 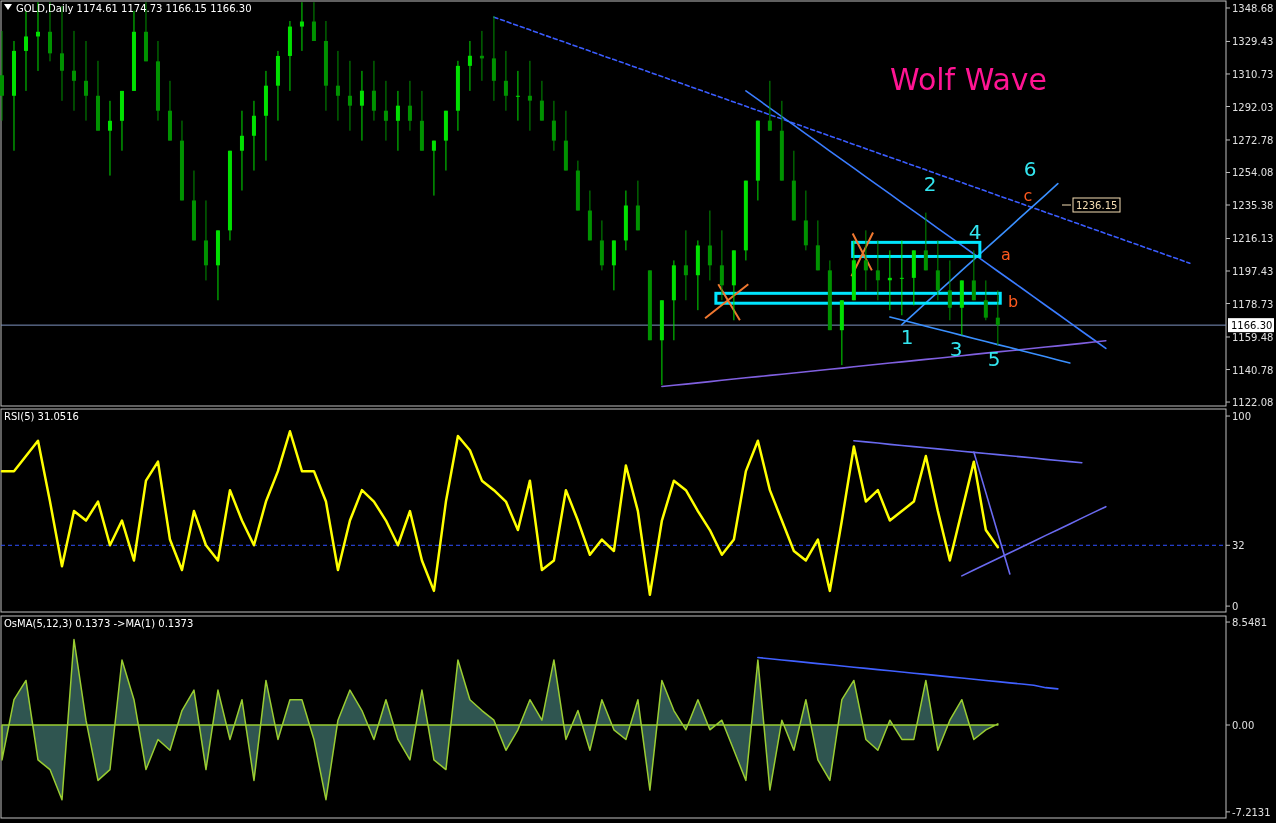 I want to click on annotation: 6, so click(x=1030, y=168).